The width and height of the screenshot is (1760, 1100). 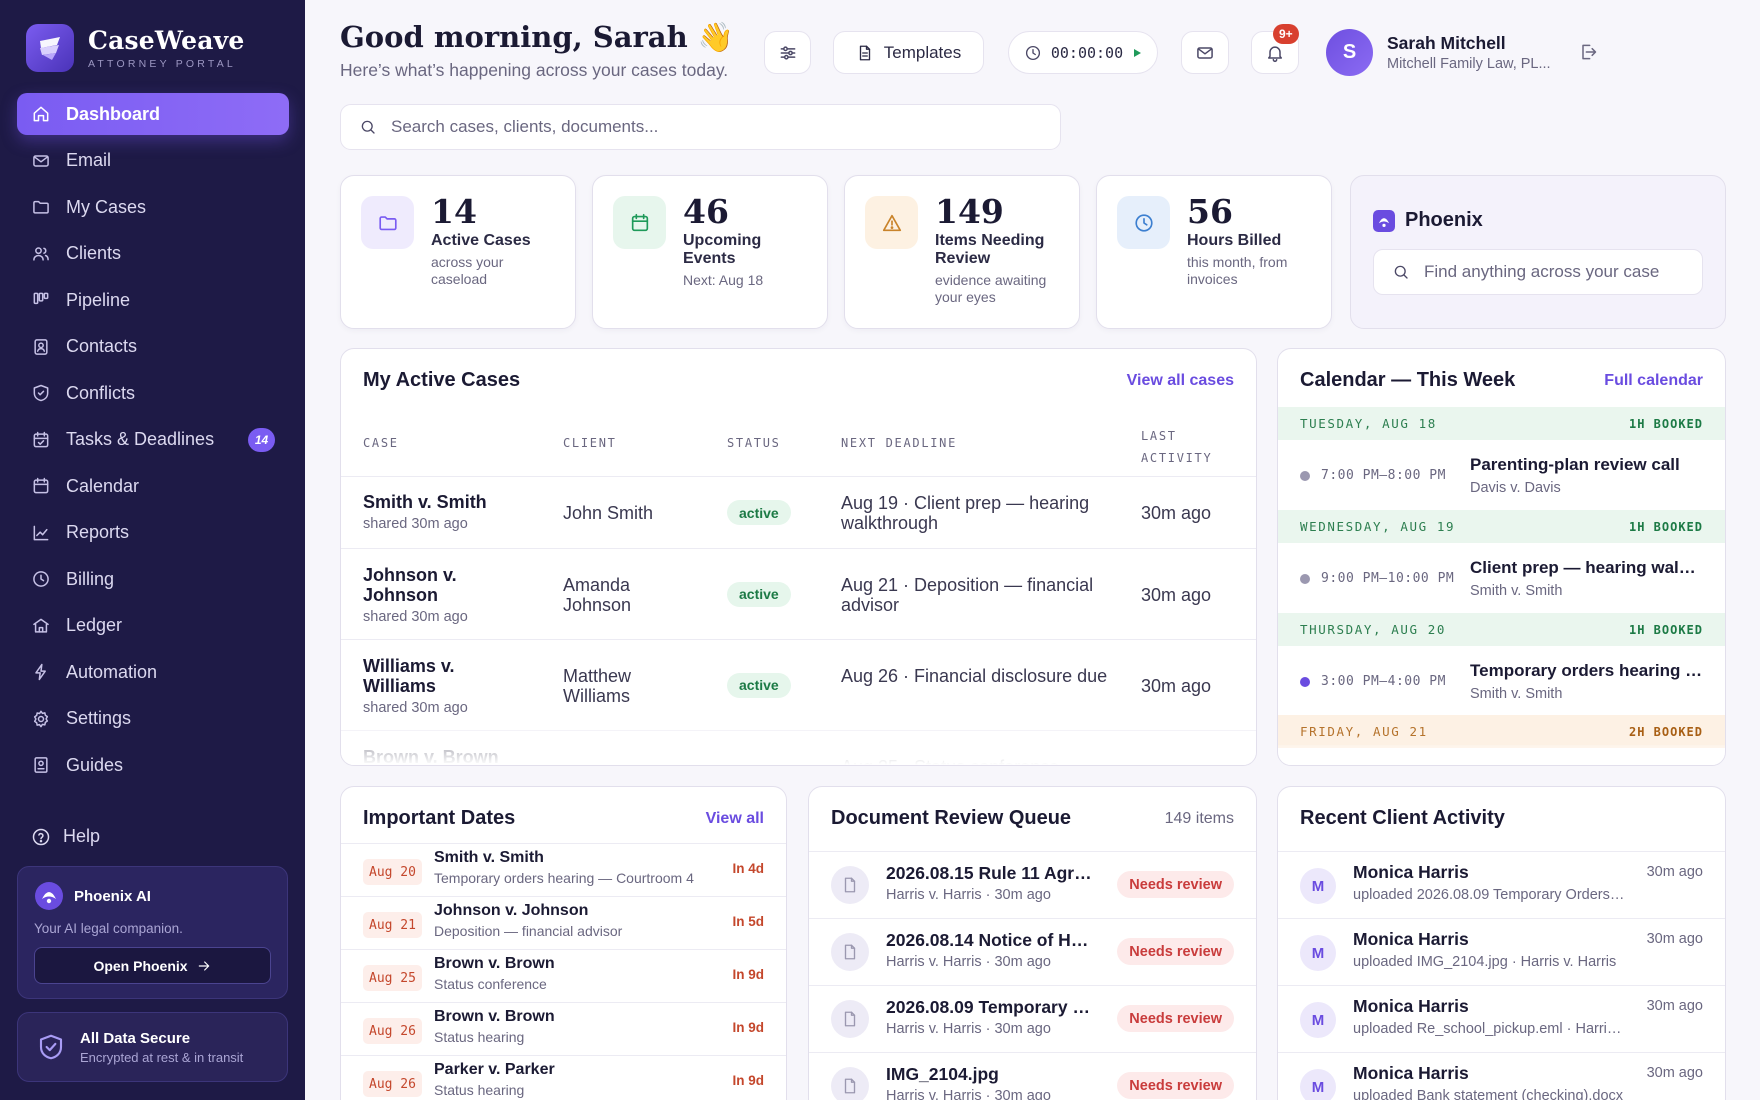 I want to click on notifications-button: 9+, so click(x=1275, y=49).